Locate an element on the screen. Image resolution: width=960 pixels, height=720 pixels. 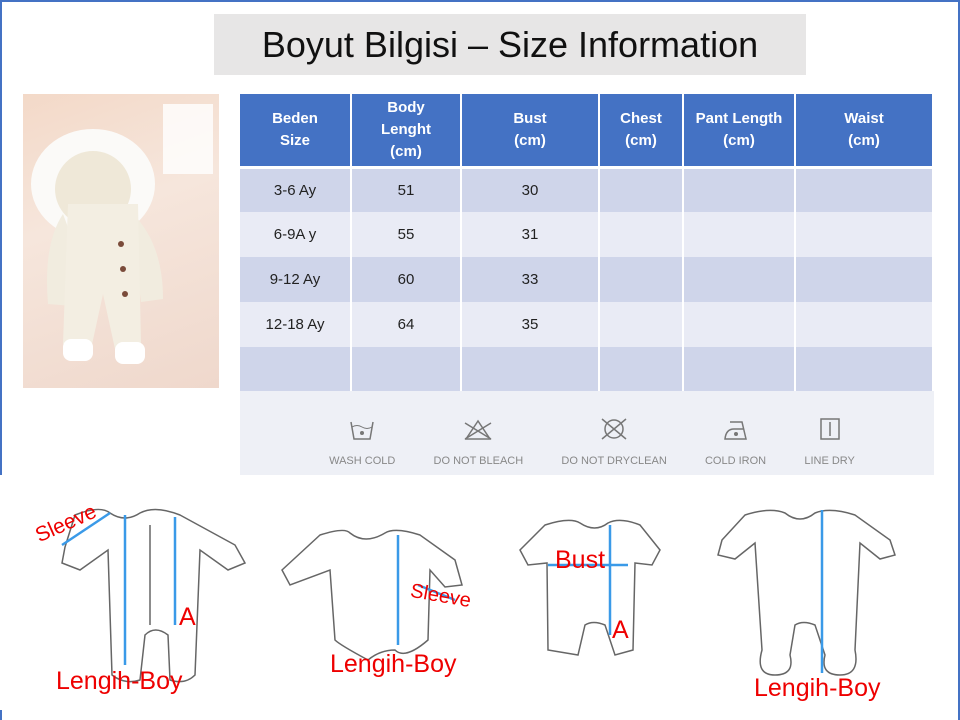
care-label: LINE DRY is located at coordinates (829, 461).